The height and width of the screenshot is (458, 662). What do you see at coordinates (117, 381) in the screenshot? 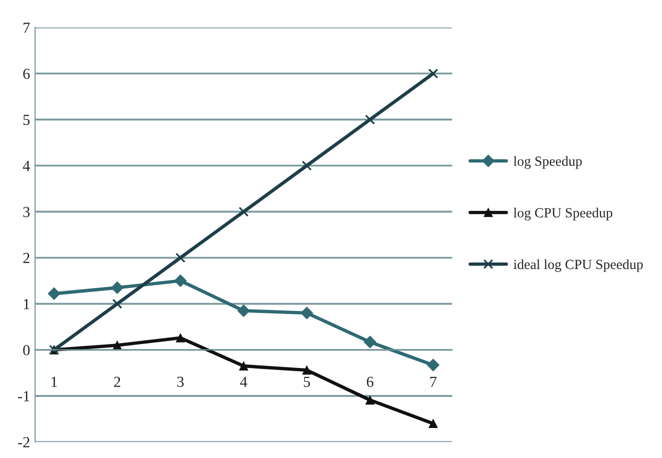
I see `x-tick-label: 2` at bounding box center [117, 381].